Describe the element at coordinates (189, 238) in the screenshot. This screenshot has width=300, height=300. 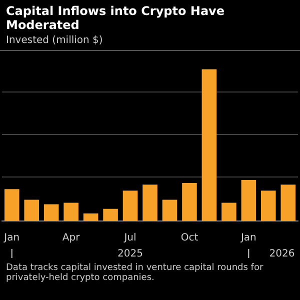
I see `x-tick-label: Oct` at that location.